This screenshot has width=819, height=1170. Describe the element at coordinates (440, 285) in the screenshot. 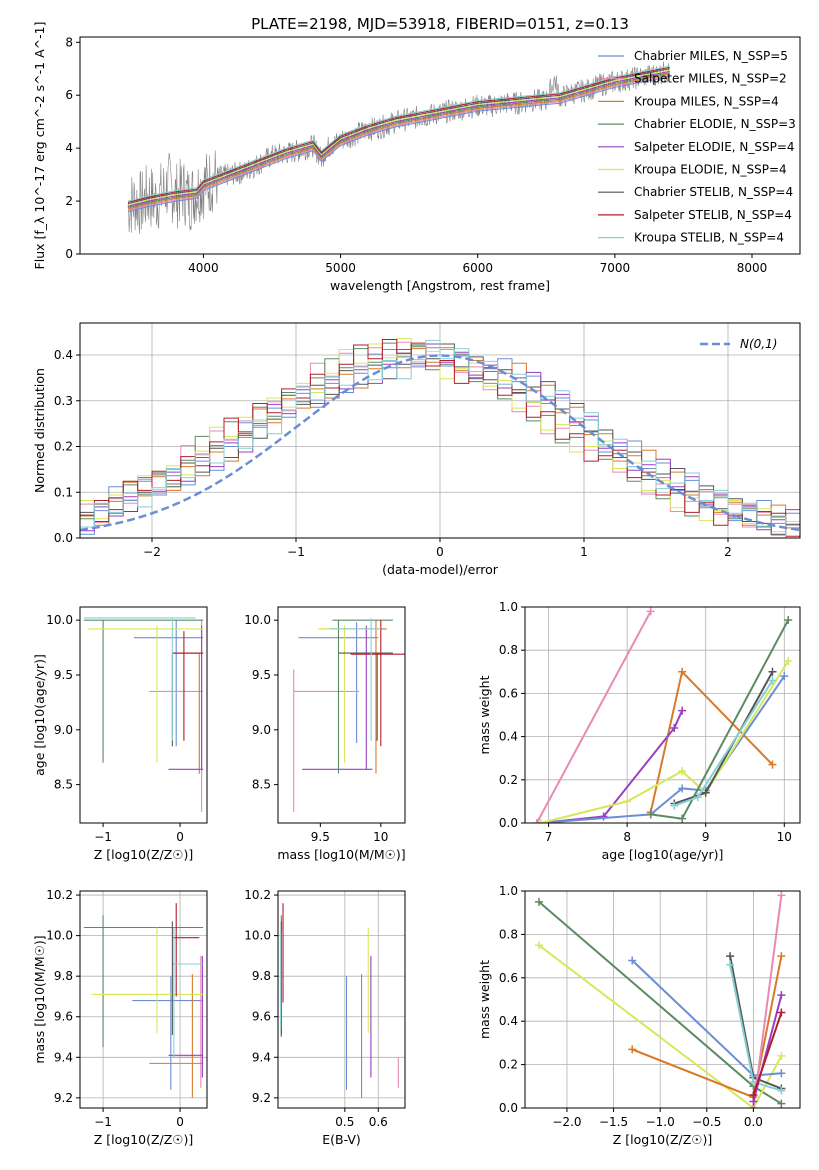

I see `x-axis-label: wavelength [Angstrom, rest frame]` at that location.